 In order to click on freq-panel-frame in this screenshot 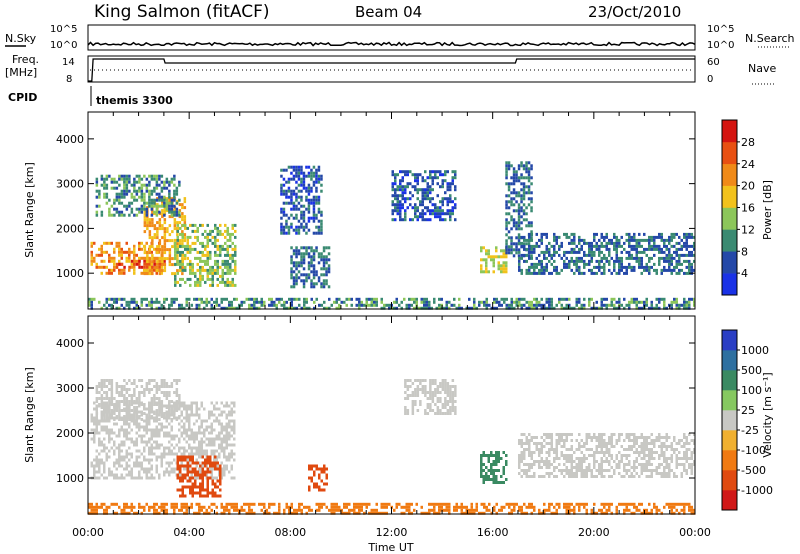, I will do `click(391, 69)`.